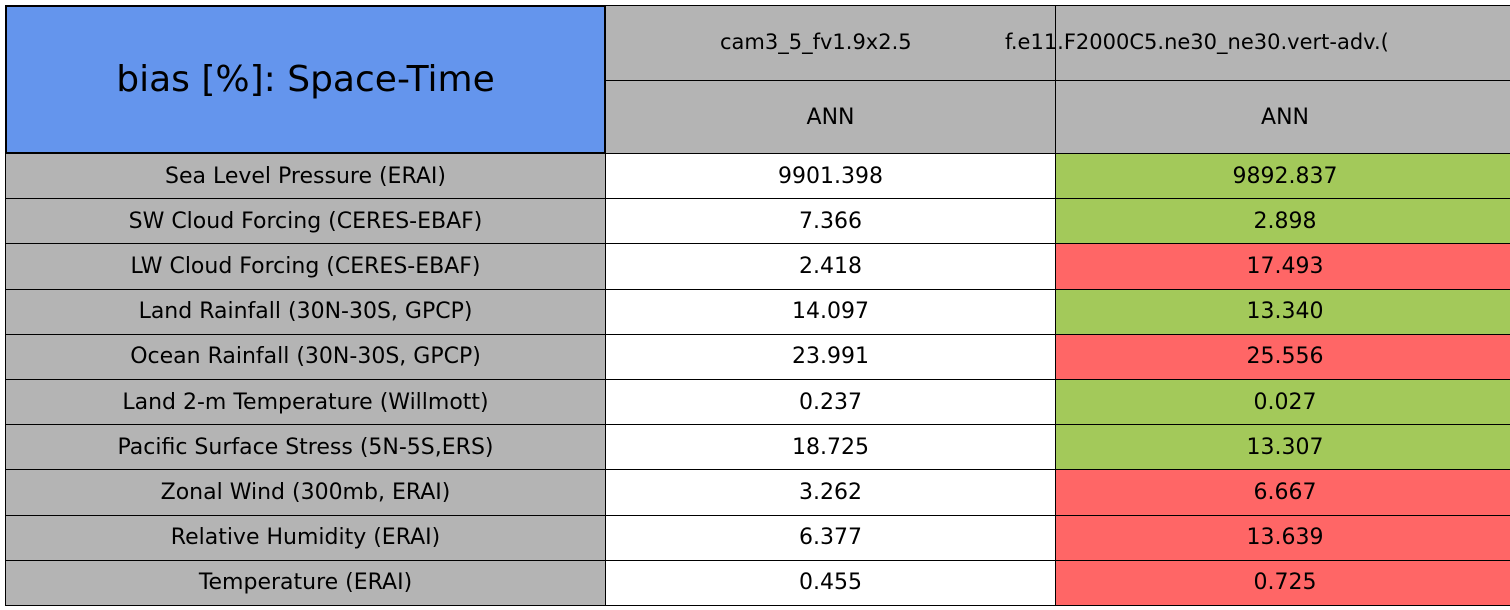  I want to click on value-cell: 13.639, so click(1282, 537).